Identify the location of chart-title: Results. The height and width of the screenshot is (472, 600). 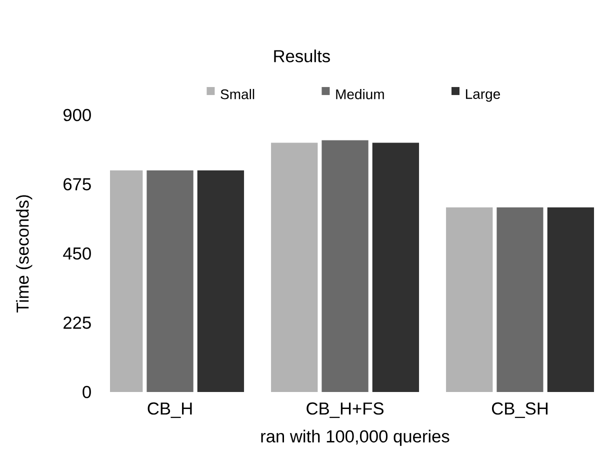
(302, 56).